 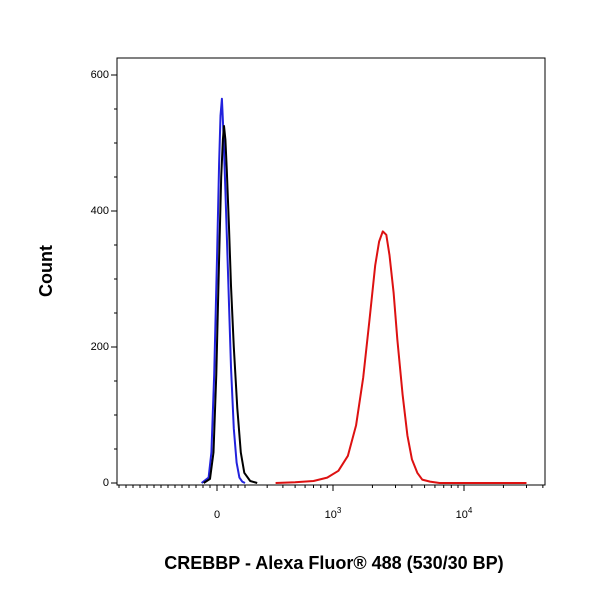 I want to click on x-axis-title: CREBBP - Alexa Fluor® 488 (530/30 BP), so click(x=333, y=563).